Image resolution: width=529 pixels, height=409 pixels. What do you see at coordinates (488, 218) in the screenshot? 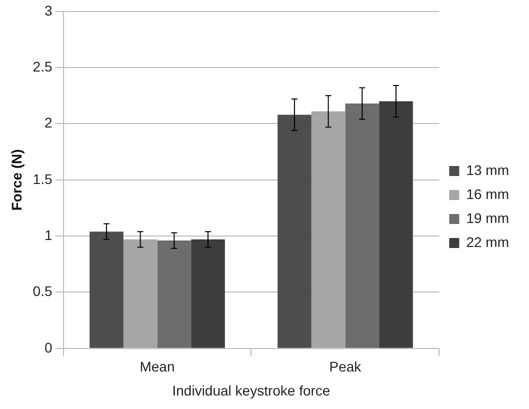
I see `legend-label: 19 mm` at bounding box center [488, 218].